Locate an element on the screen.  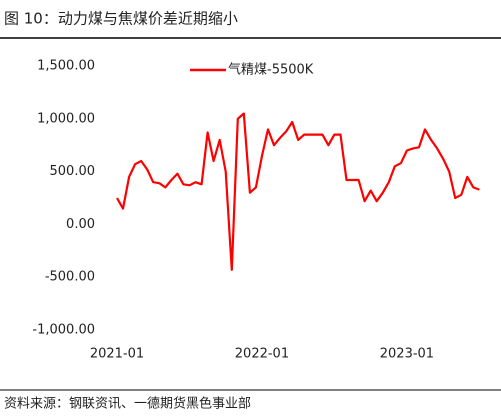
y-tick-label: -1,000.00 is located at coordinates (63, 330).